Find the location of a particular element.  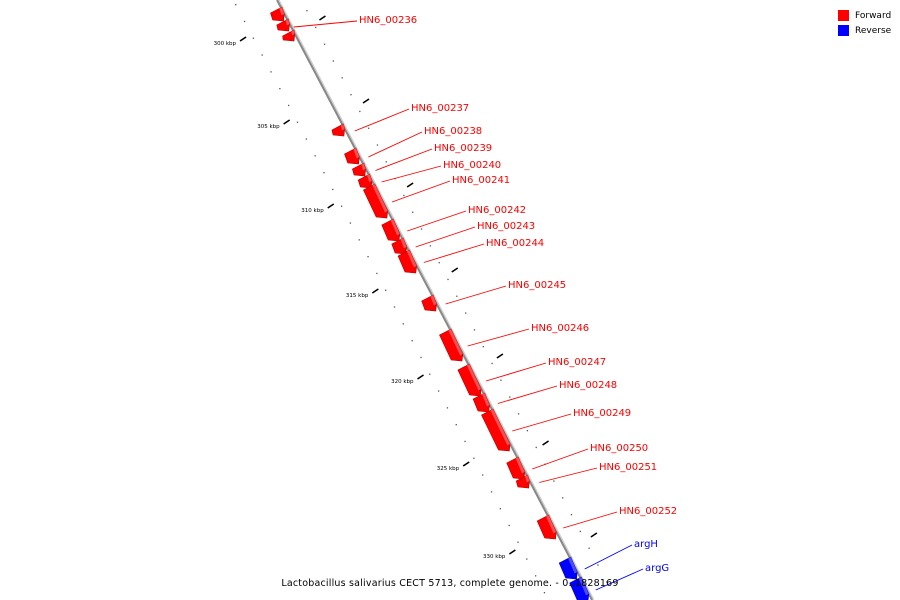

gene-label: HN6_00248 is located at coordinates (588, 385).